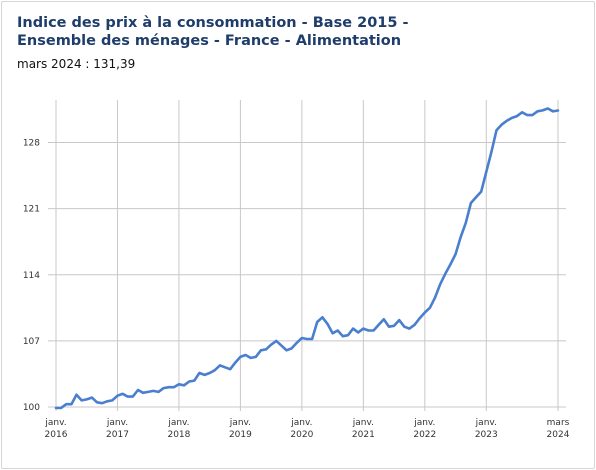 This screenshot has width=596, height=470. Describe the element at coordinates (31, 144) in the screenshot. I see `y-tick-label: 128` at that location.